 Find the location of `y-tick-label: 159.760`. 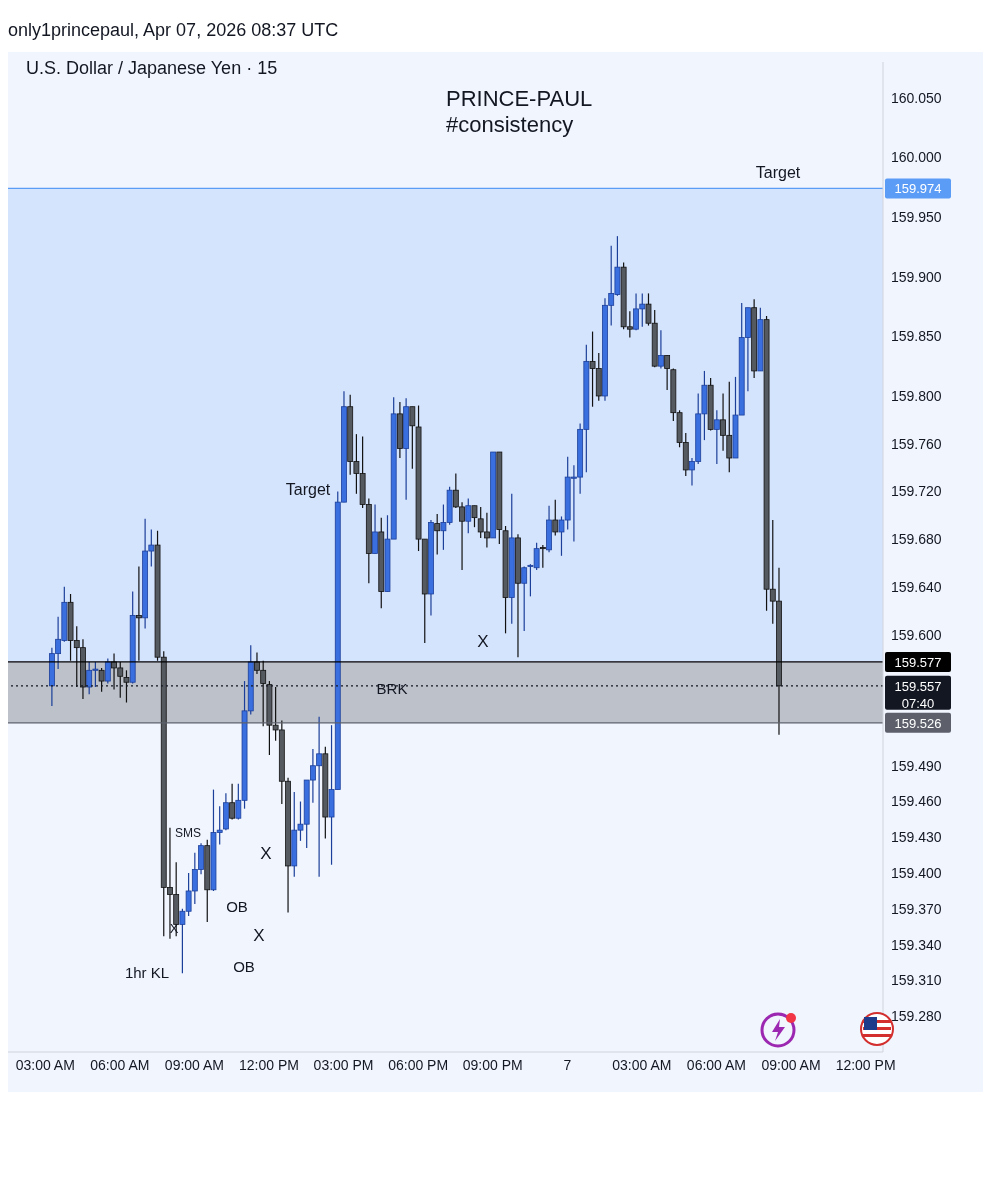

y-tick-label: 159.760 is located at coordinates (916, 443).